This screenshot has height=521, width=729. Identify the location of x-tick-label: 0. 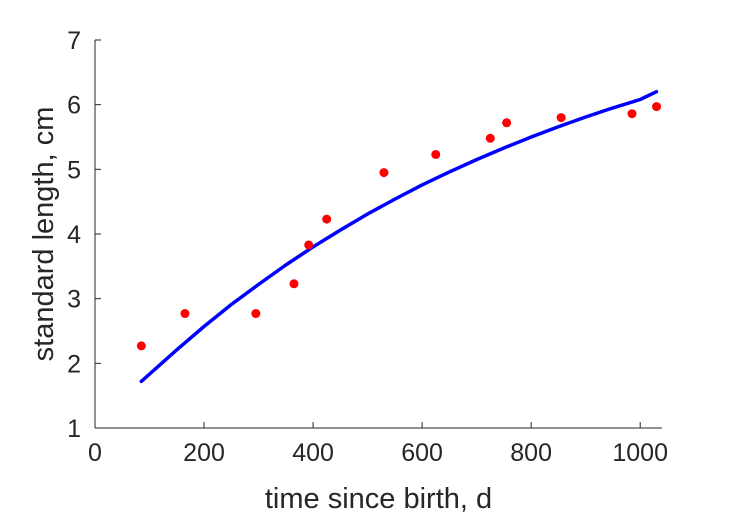
(95, 453).